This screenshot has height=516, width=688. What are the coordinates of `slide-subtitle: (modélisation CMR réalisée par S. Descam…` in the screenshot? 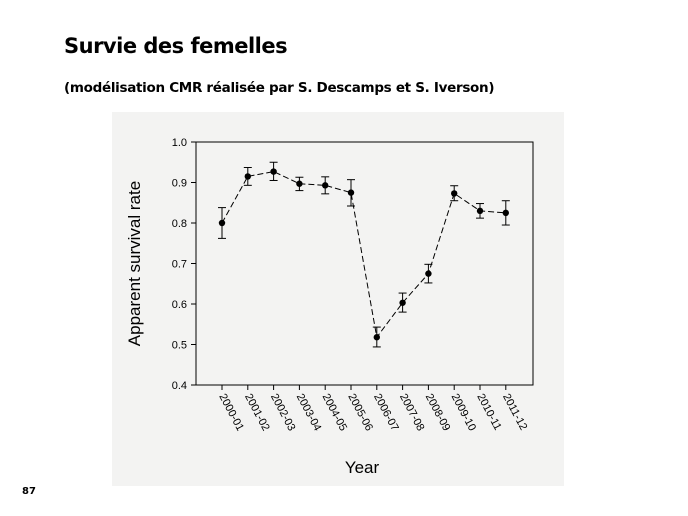 It's located at (279, 88).